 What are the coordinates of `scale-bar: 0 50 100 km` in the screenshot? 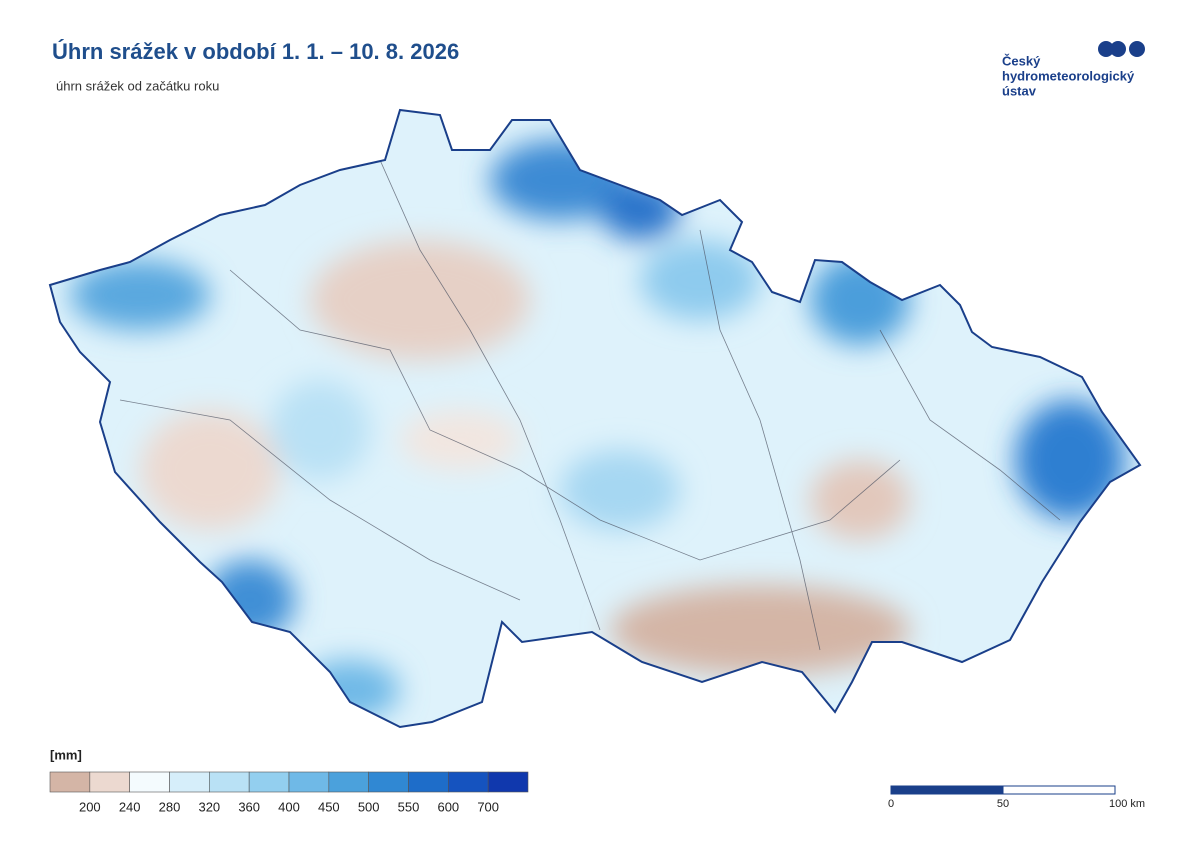 It's located at (1016, 797).